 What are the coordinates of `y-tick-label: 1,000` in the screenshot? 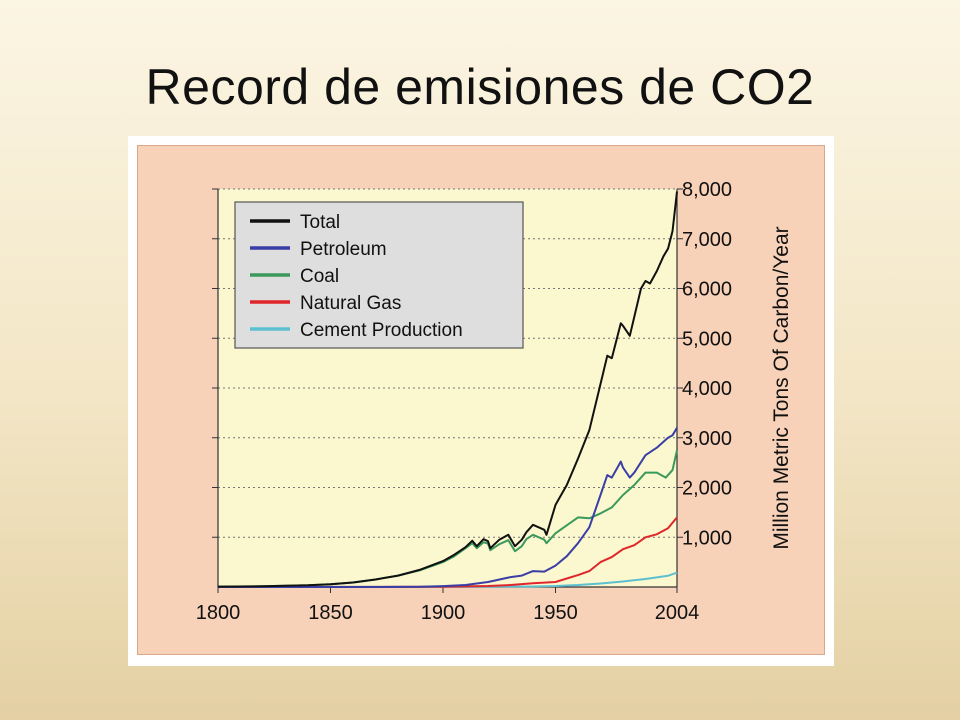 It's located at (707, 538).